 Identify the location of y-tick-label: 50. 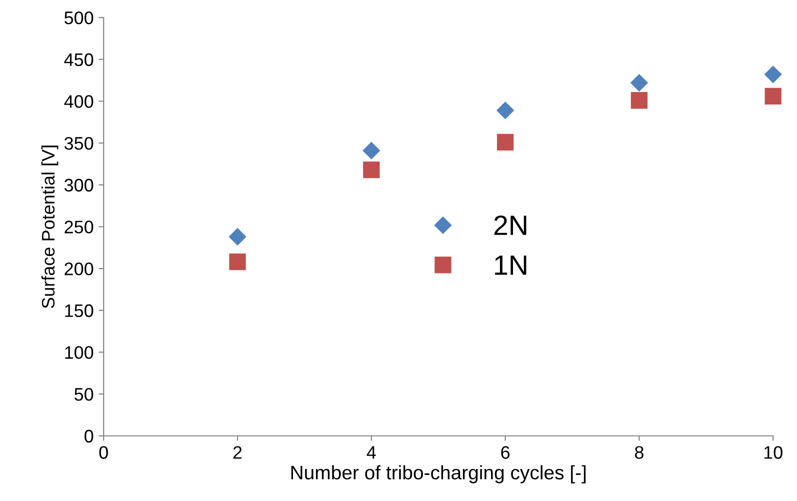
(84, 394).